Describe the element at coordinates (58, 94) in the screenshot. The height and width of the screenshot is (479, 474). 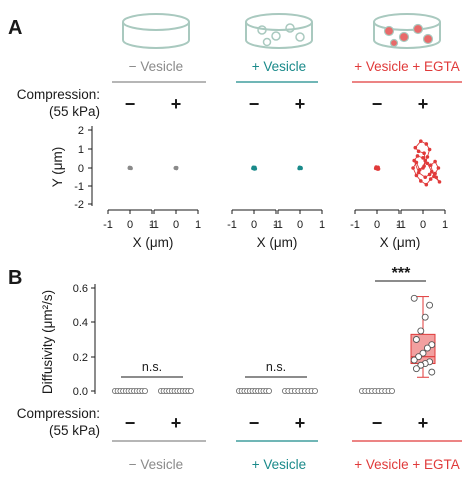
I see `panel-a-compression-label: Compression:` at that location.